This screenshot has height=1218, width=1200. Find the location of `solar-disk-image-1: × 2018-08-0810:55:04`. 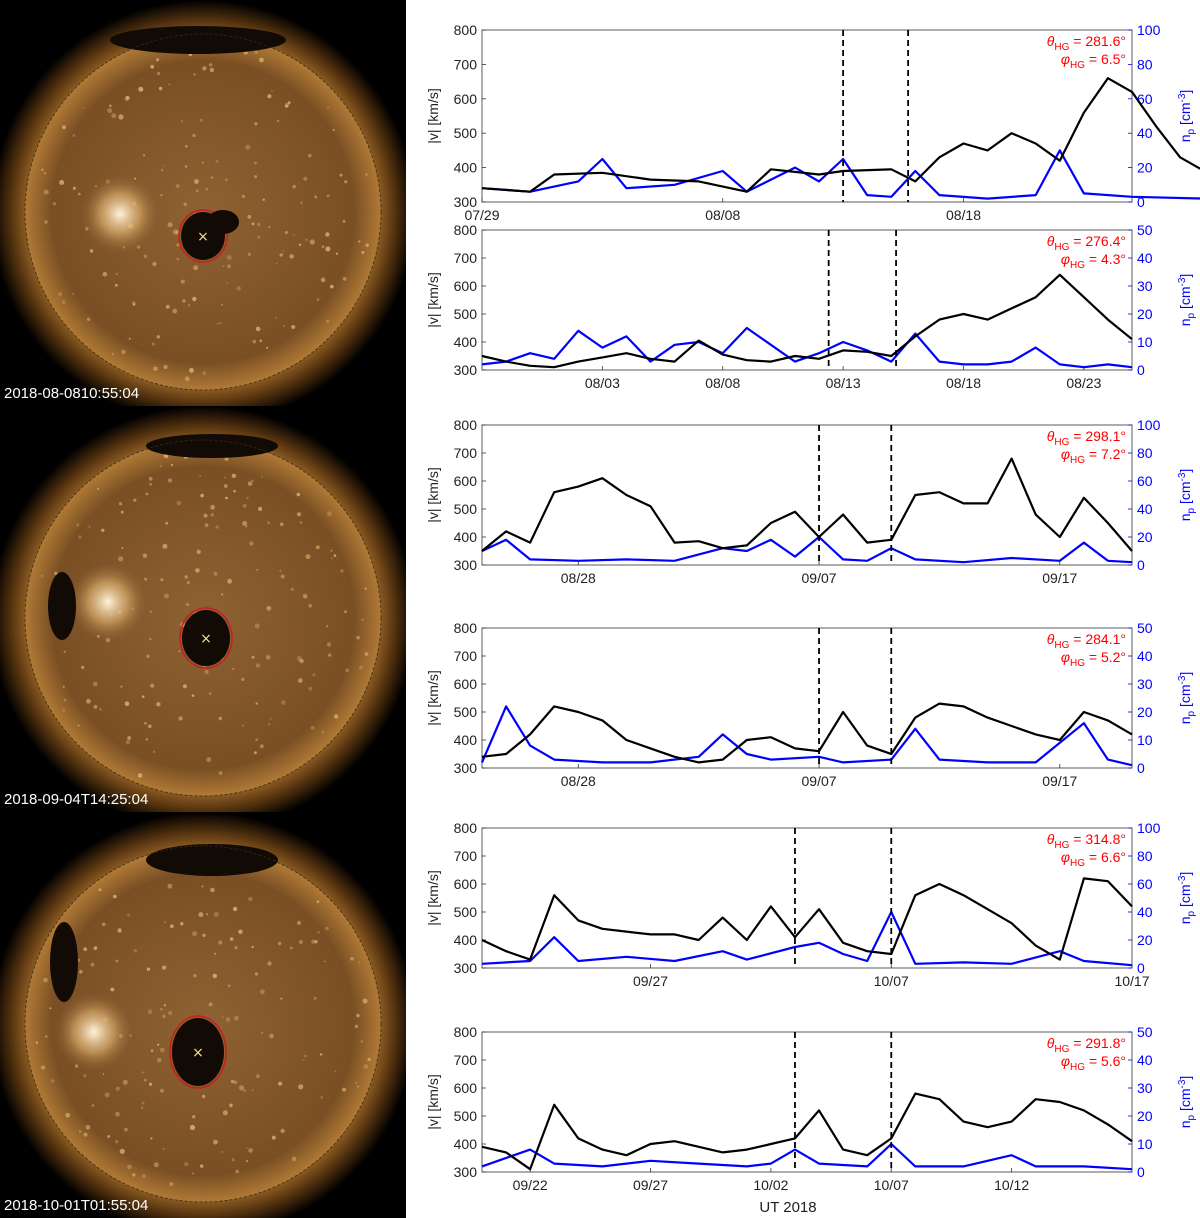

solar-disk-image-1: × 2018-08-0810:55:04 is located at coordinates (203, 203).